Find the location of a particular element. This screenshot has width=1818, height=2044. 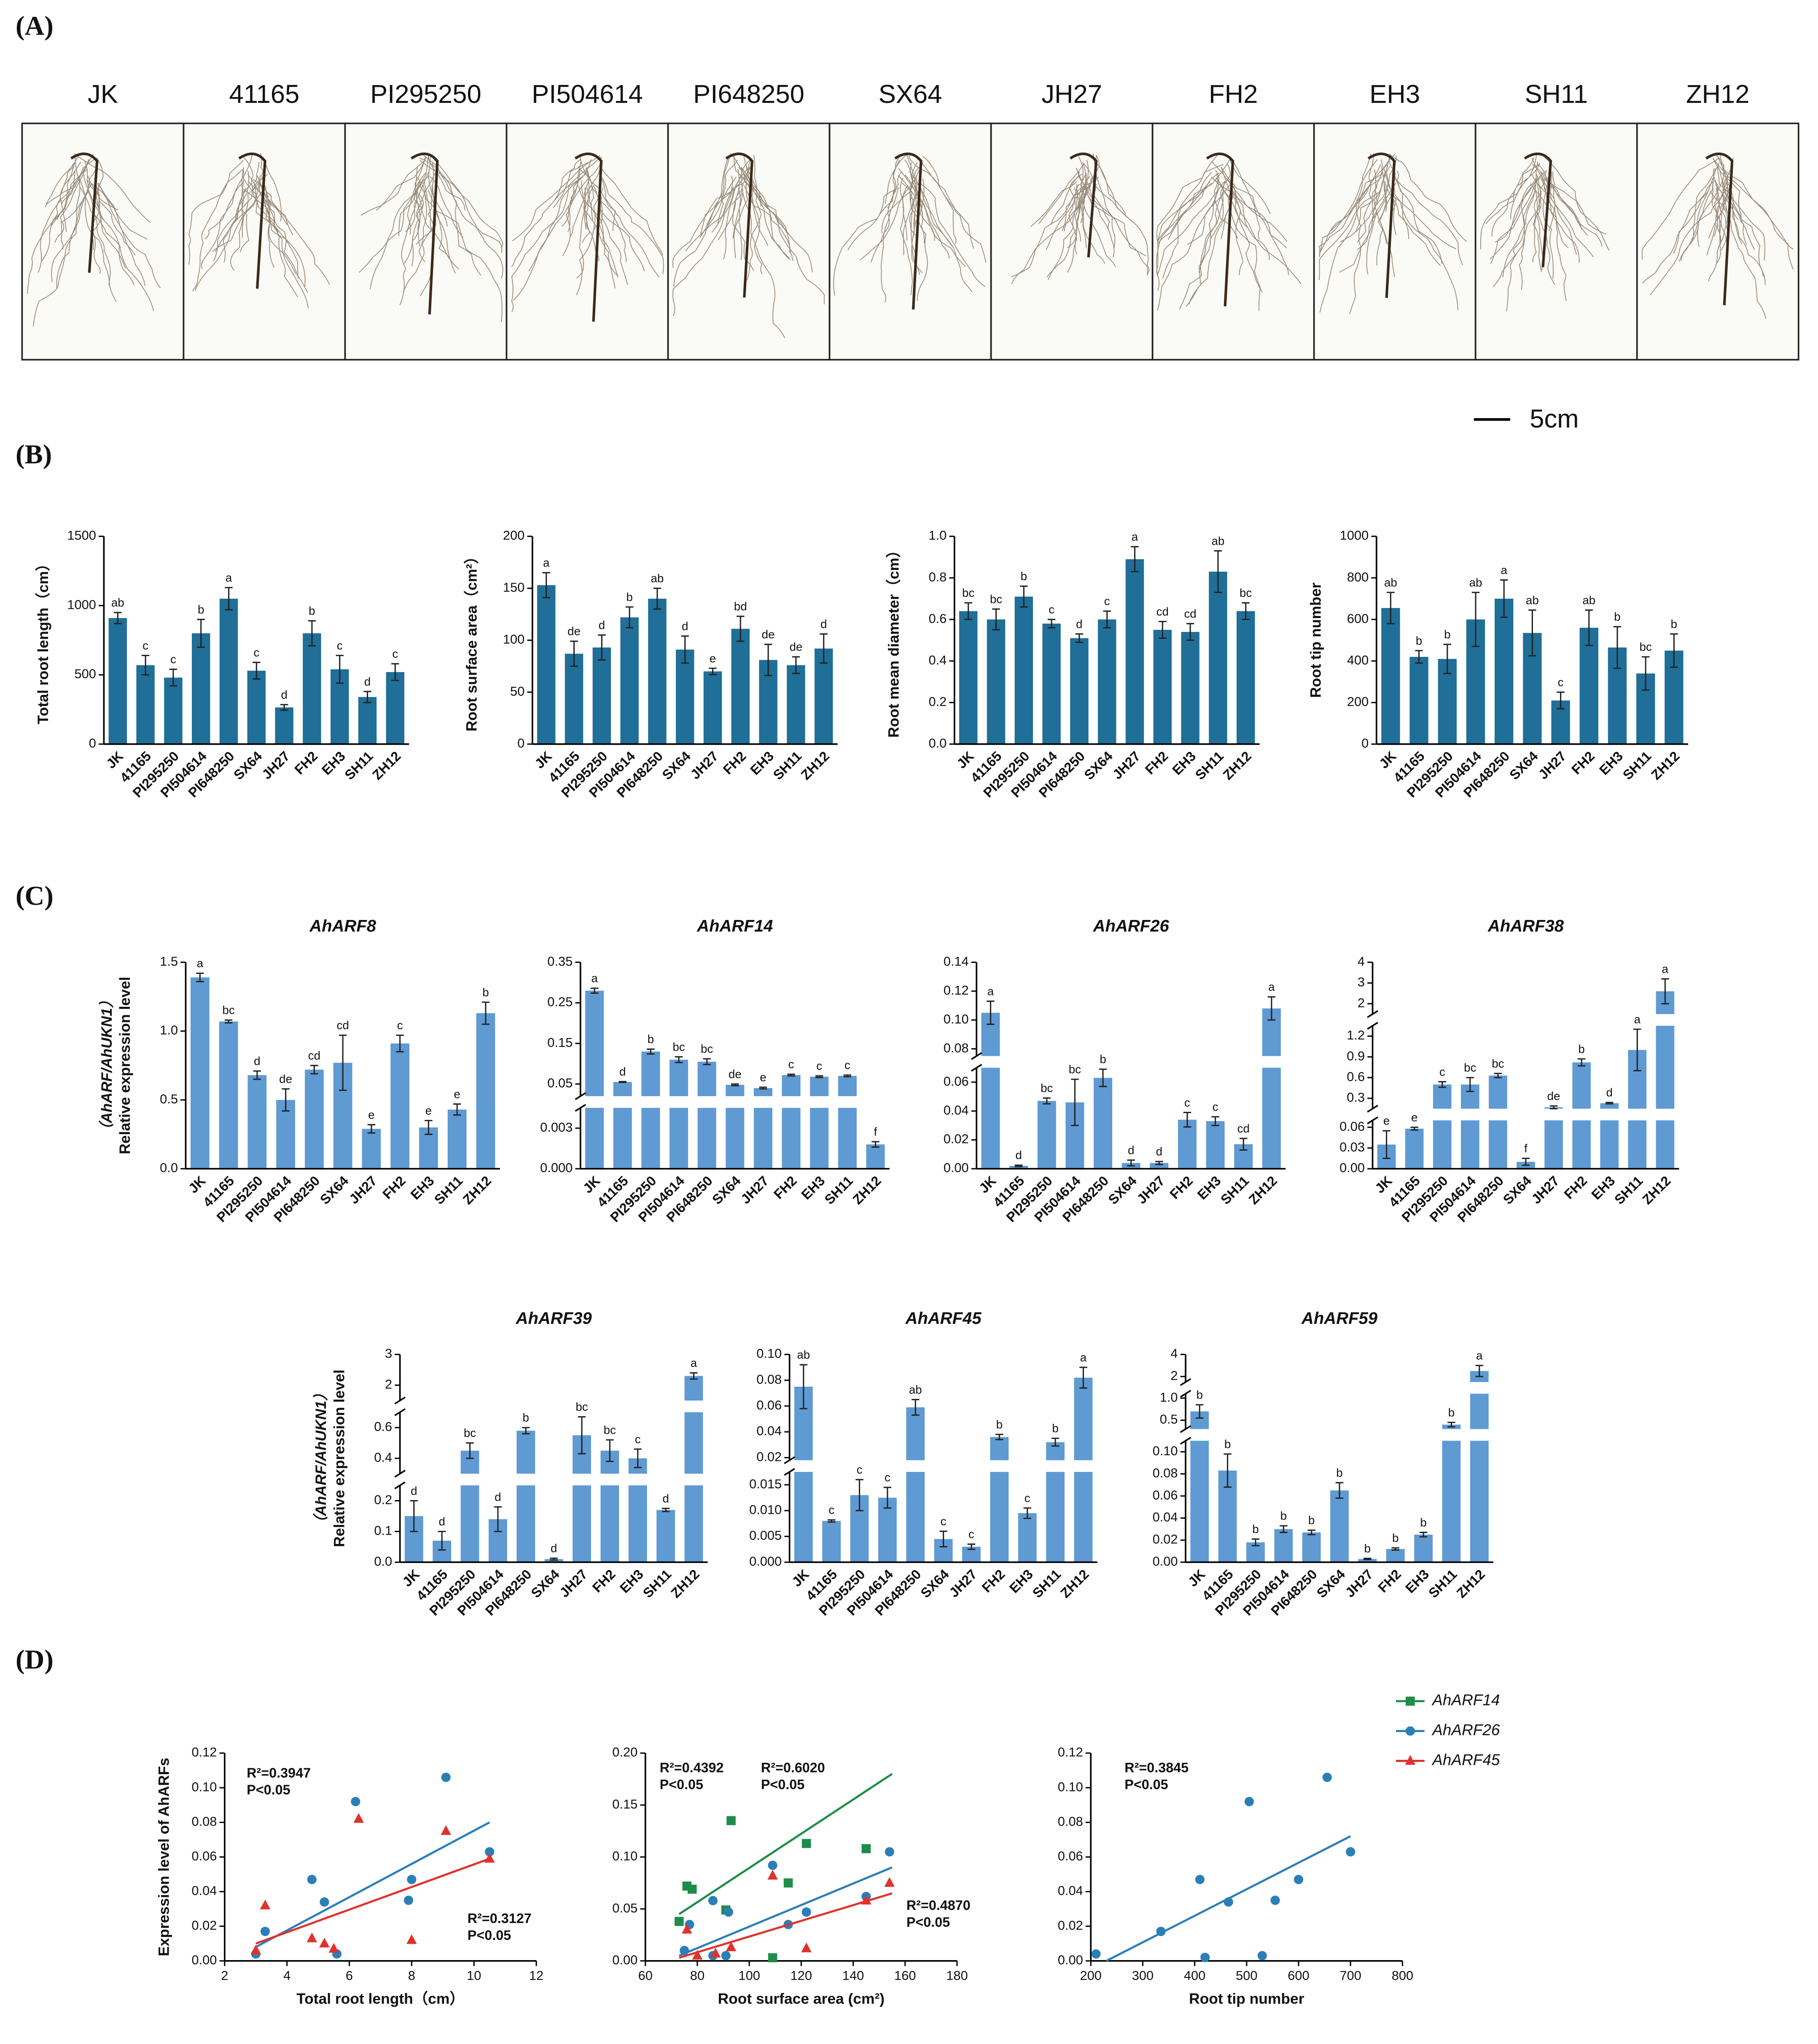

y-tick-label: 1000 is located at coordinates (1354, 535).